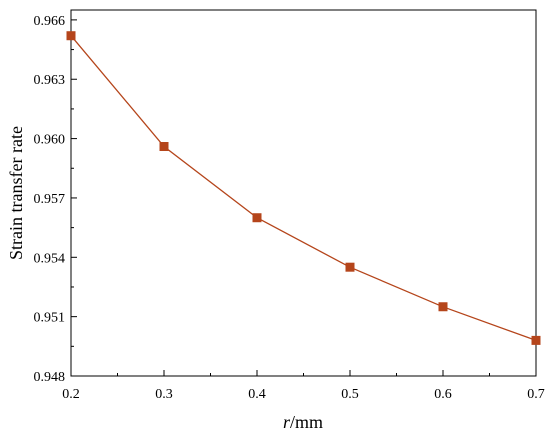  I want to click on x-tick-label: 0.5, so click(350, 394).